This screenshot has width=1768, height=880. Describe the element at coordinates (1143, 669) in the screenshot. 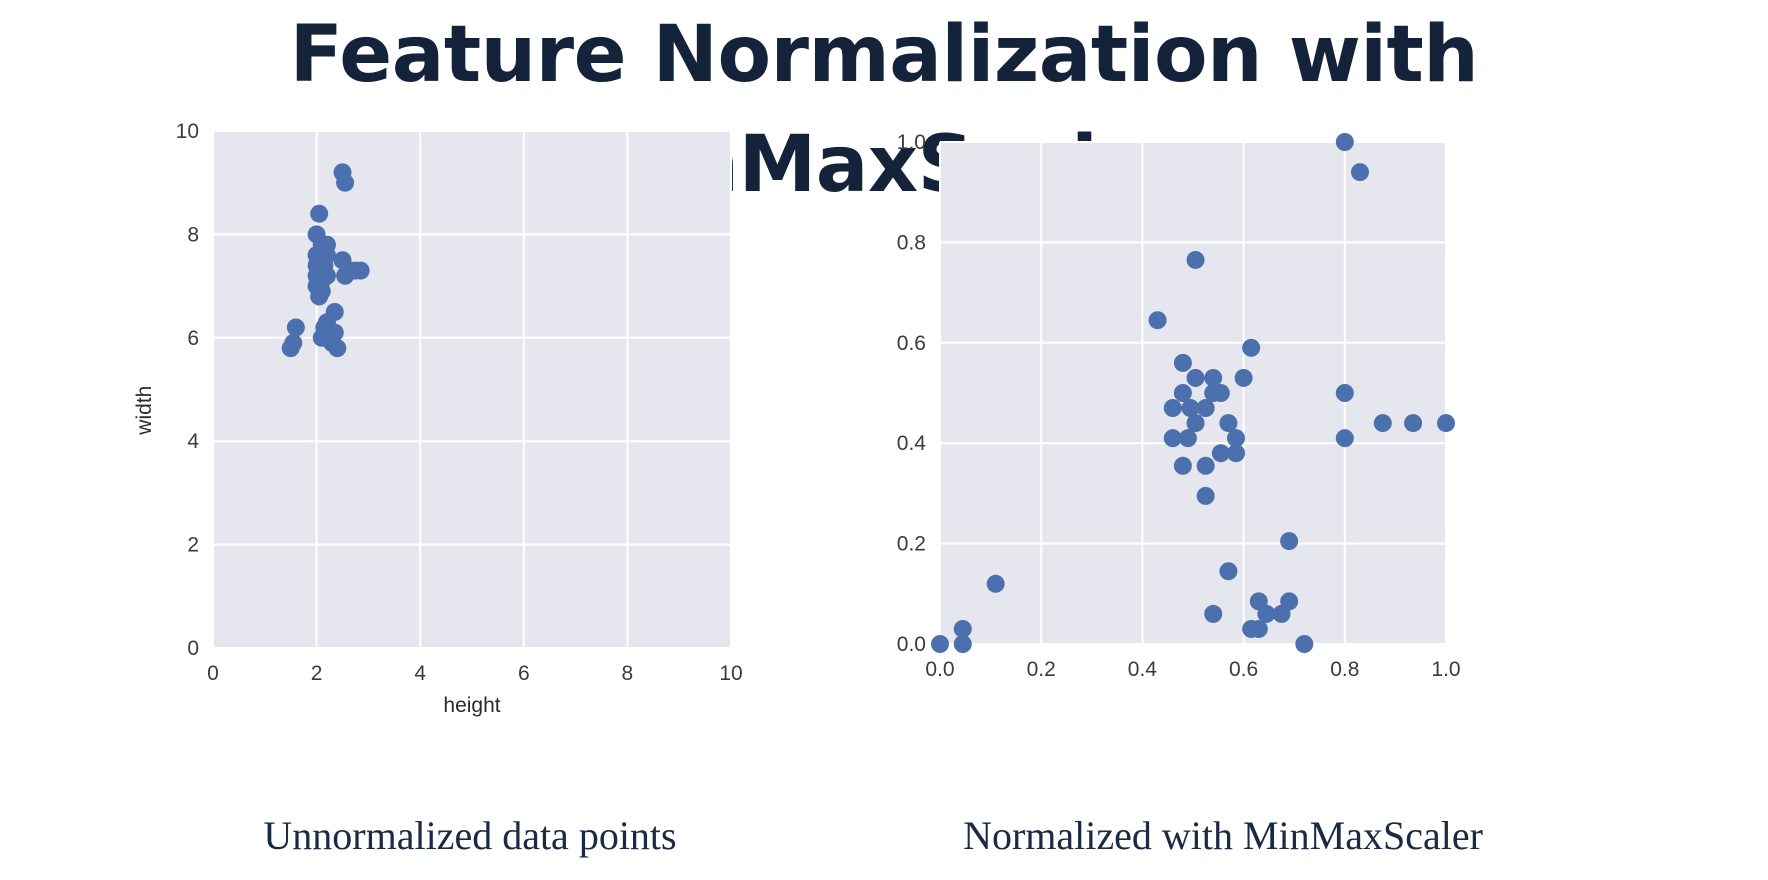

I see `x-tick-label: 0.4` at that location.